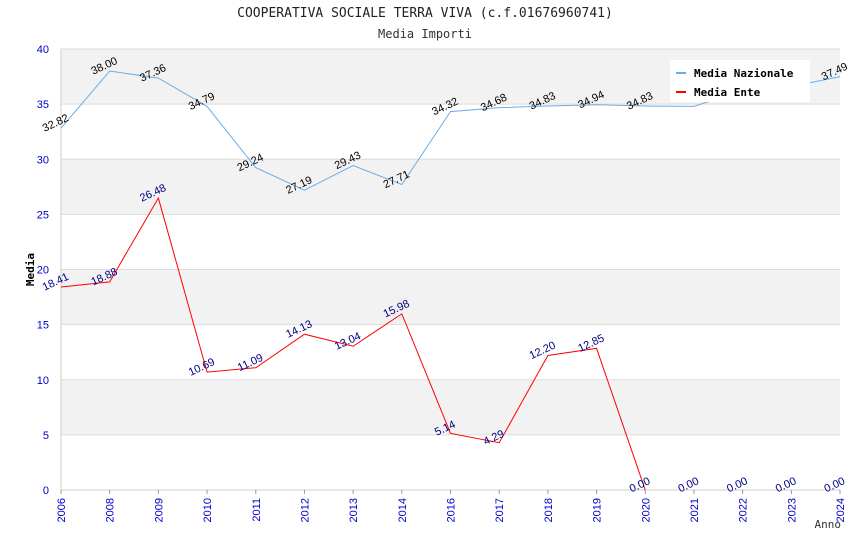 The image size is (850, 550). Describe the element at coordinates (646, 510) in the screenshot. I see `x-tick-label: 2020` at that location.